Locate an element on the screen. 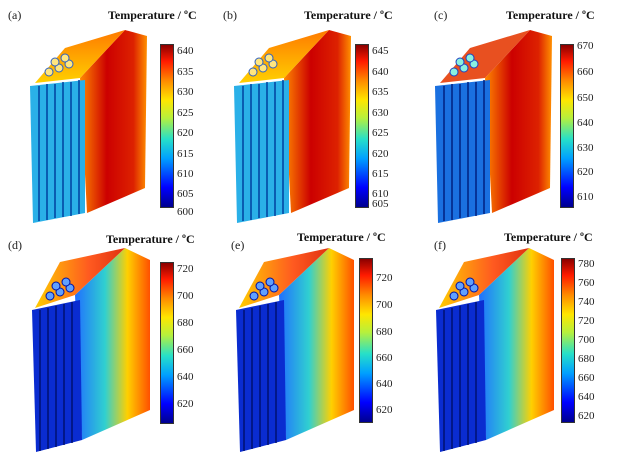  panel-label: (c) is located at coordinates (441, 15).